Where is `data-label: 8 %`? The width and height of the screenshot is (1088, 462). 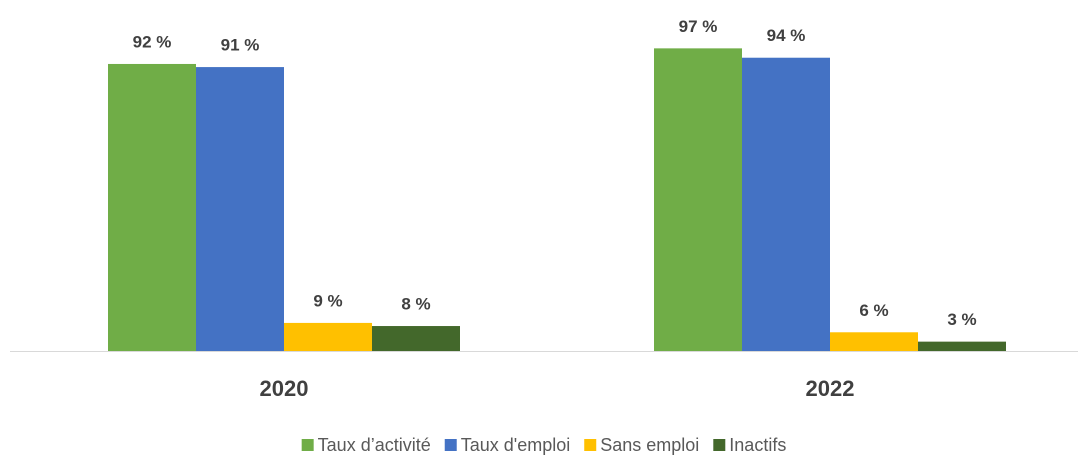 data-label: 8 % is located at coordinates (415, 304).